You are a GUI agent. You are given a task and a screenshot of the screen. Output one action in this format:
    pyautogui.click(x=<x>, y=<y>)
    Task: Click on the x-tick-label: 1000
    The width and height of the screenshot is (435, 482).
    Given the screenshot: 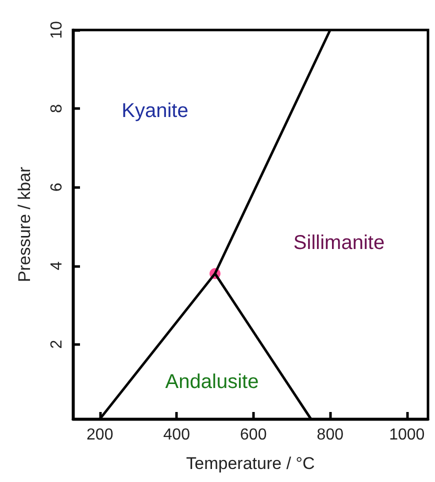 What is the action you would take?
    pyautogui.click(x=407, y=435)
    